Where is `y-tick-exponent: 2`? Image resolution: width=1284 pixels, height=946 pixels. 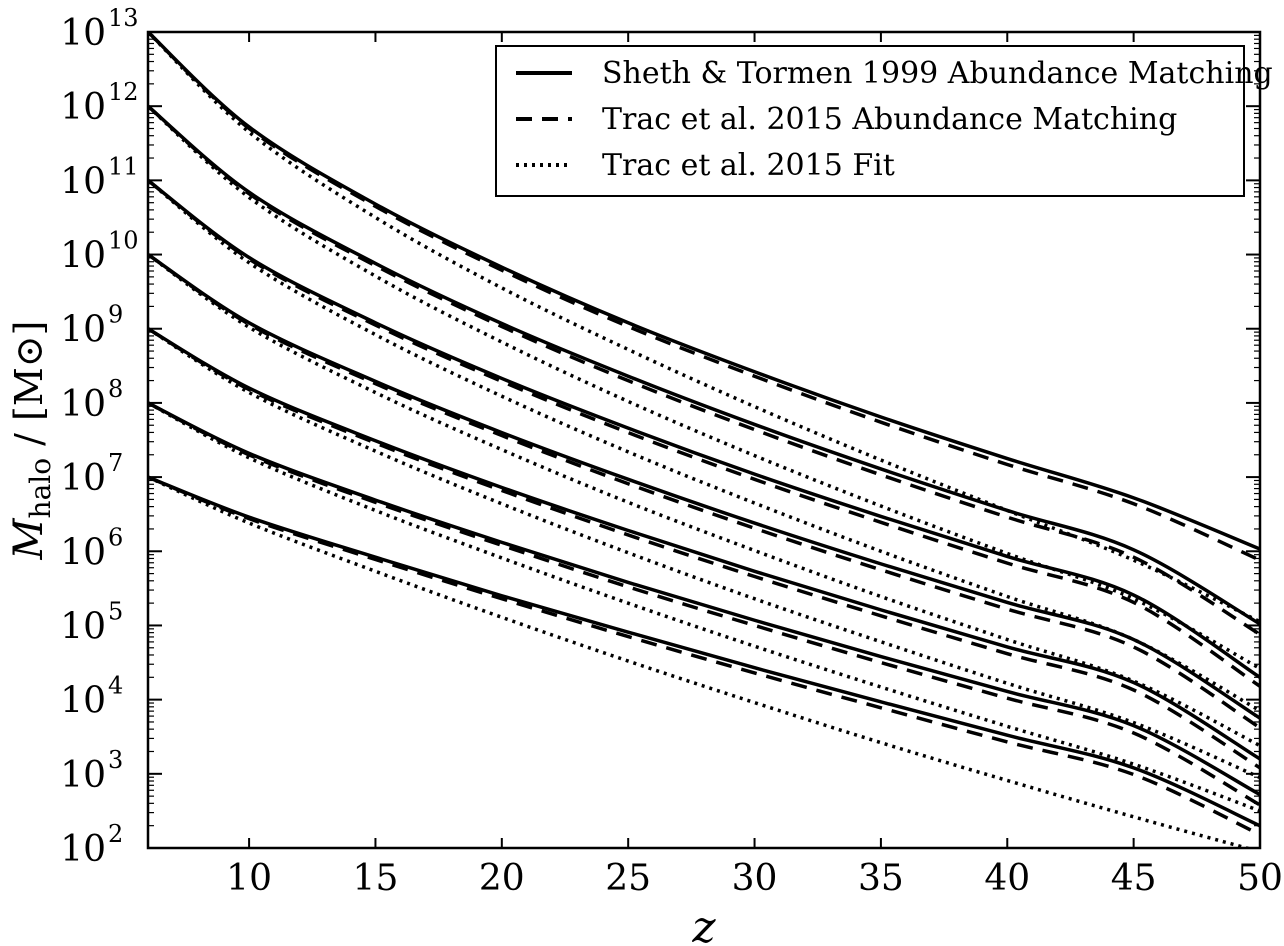
y-tick-exponent: 2 is located at coordinates (115, 834).